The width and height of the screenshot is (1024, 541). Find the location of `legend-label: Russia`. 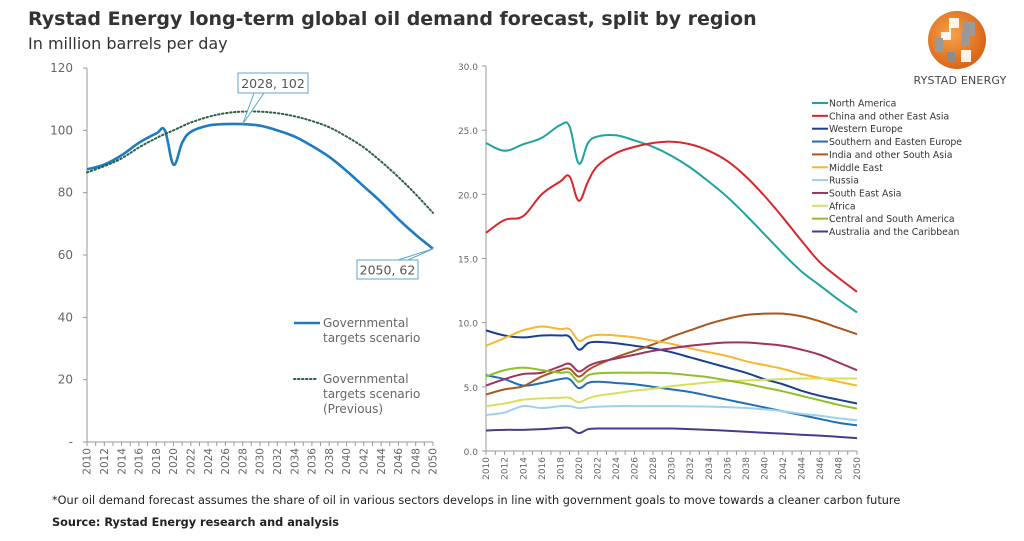

legend-label: Russia is located at coordinates (844, 181).